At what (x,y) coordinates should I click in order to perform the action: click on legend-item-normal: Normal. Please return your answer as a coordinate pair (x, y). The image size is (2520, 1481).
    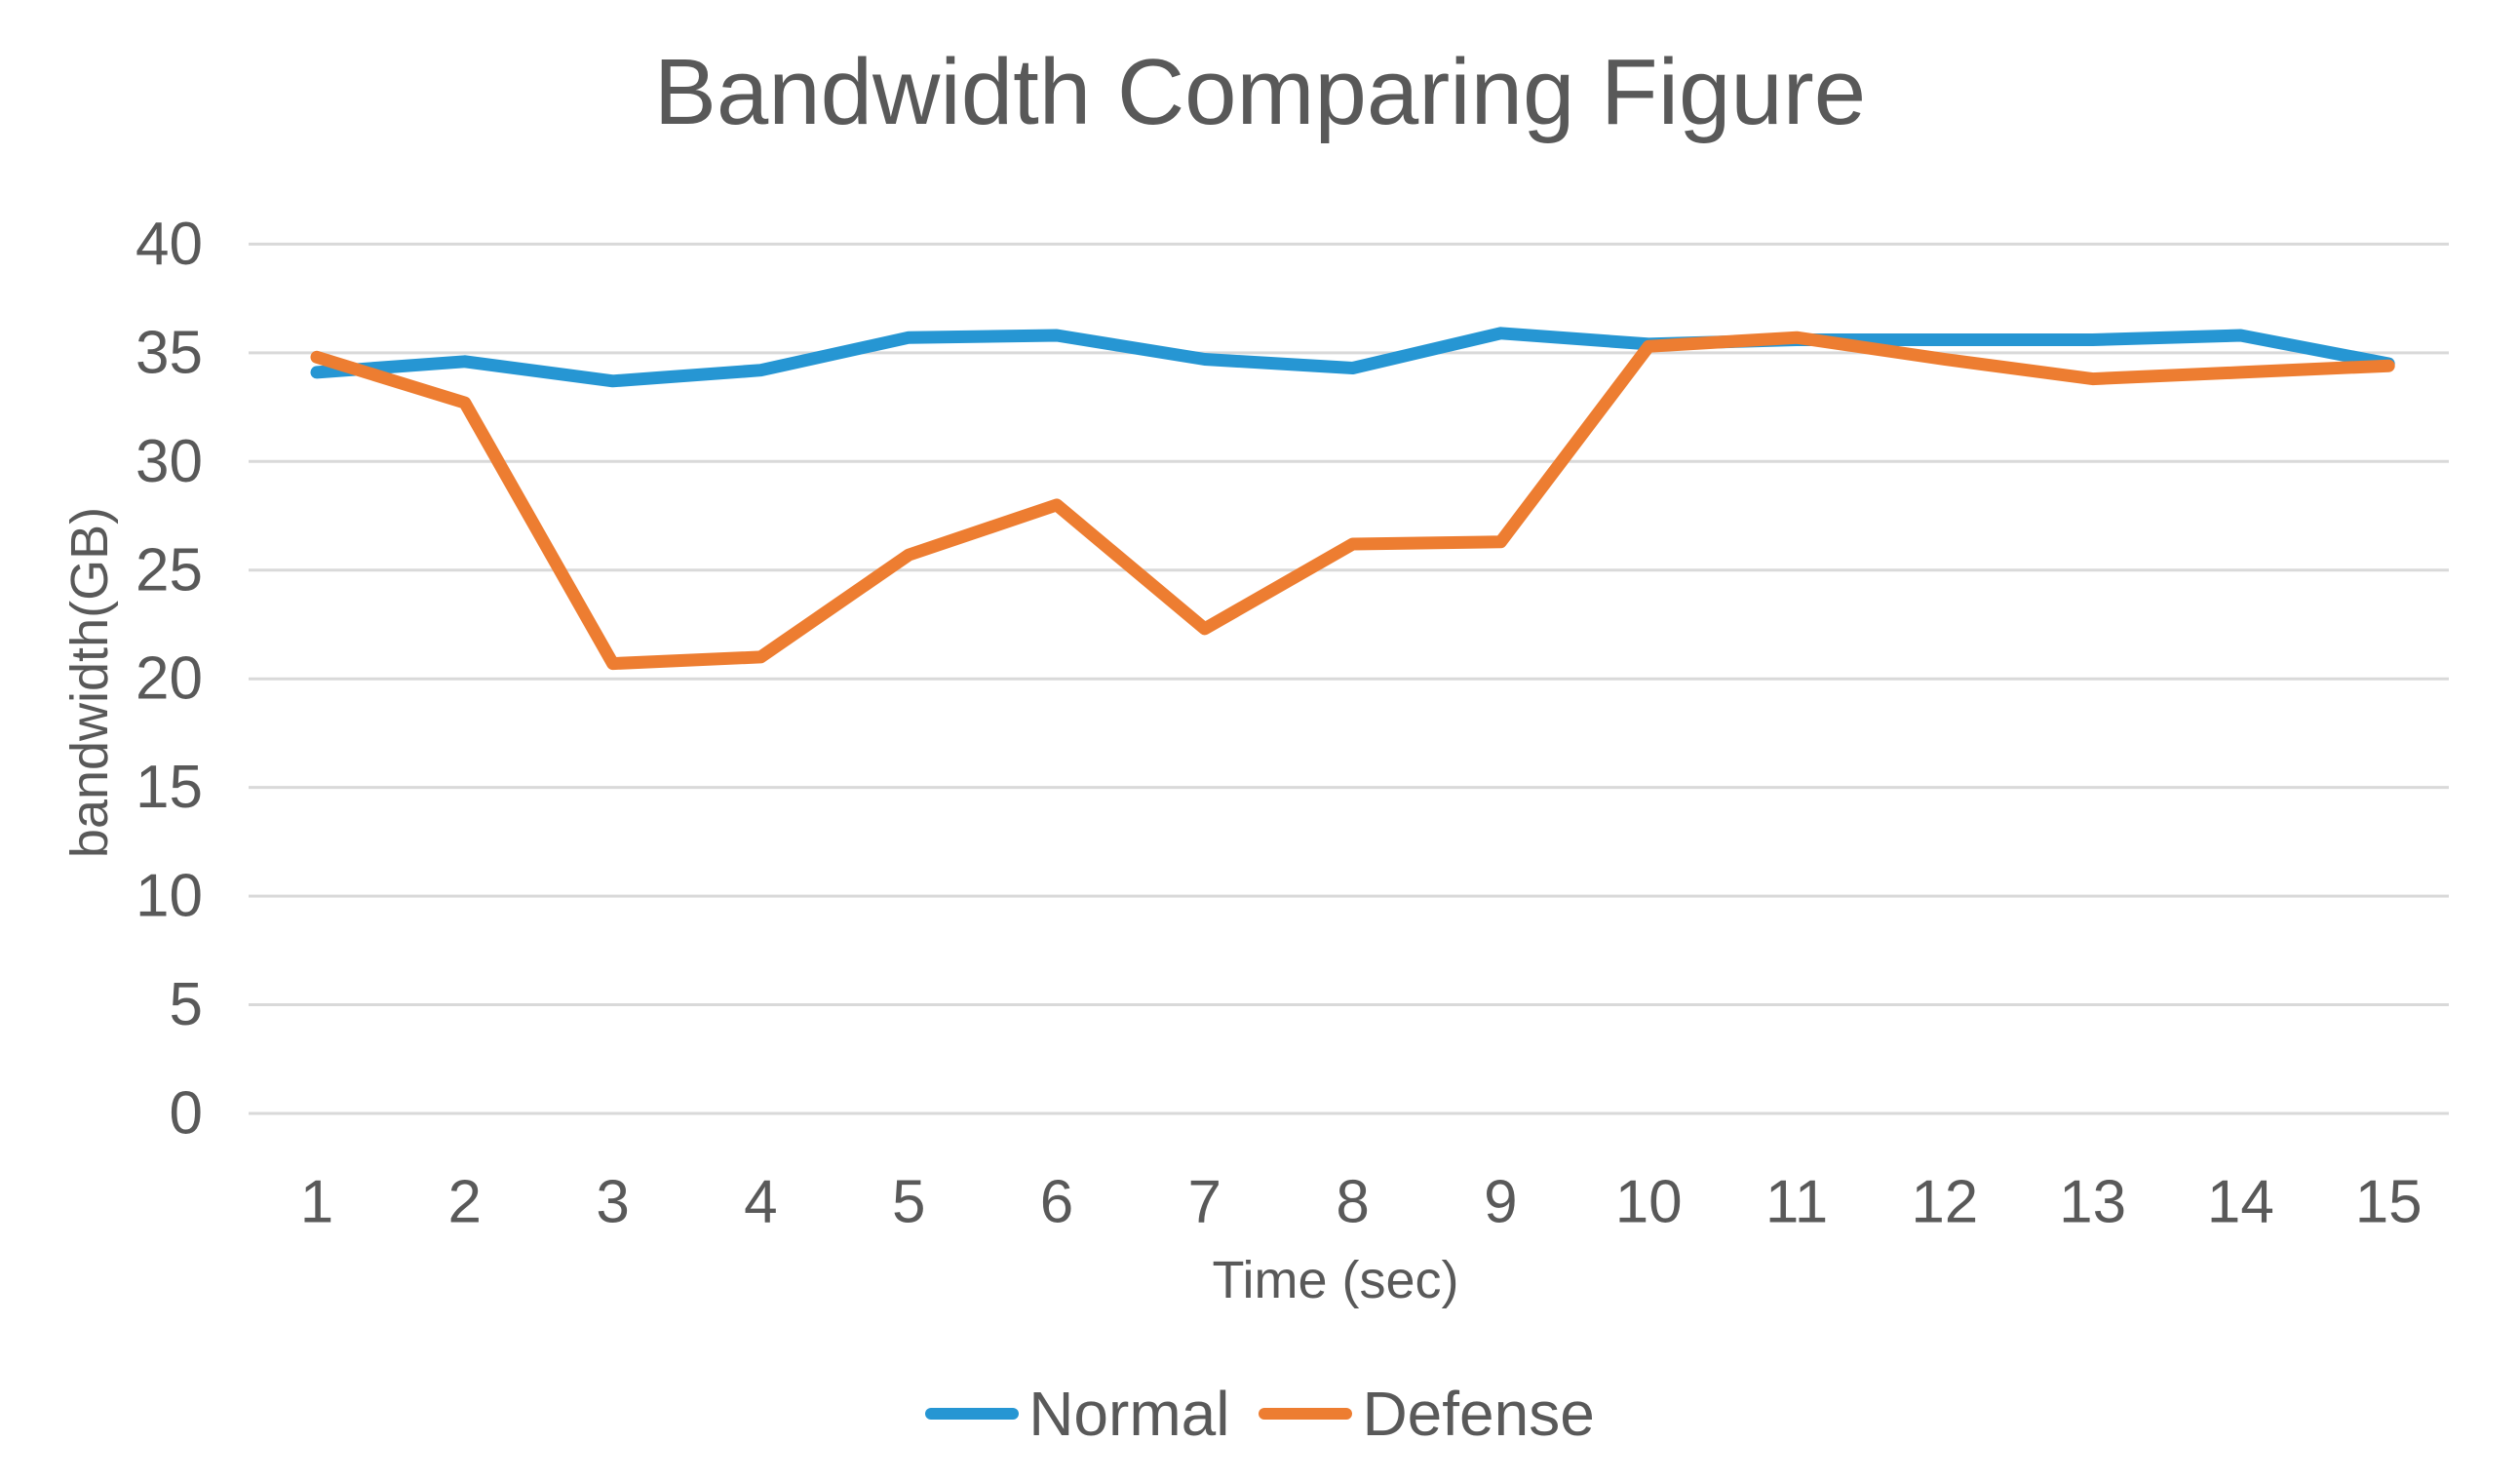
    Looking at the image, I should click on (1077, 1414).